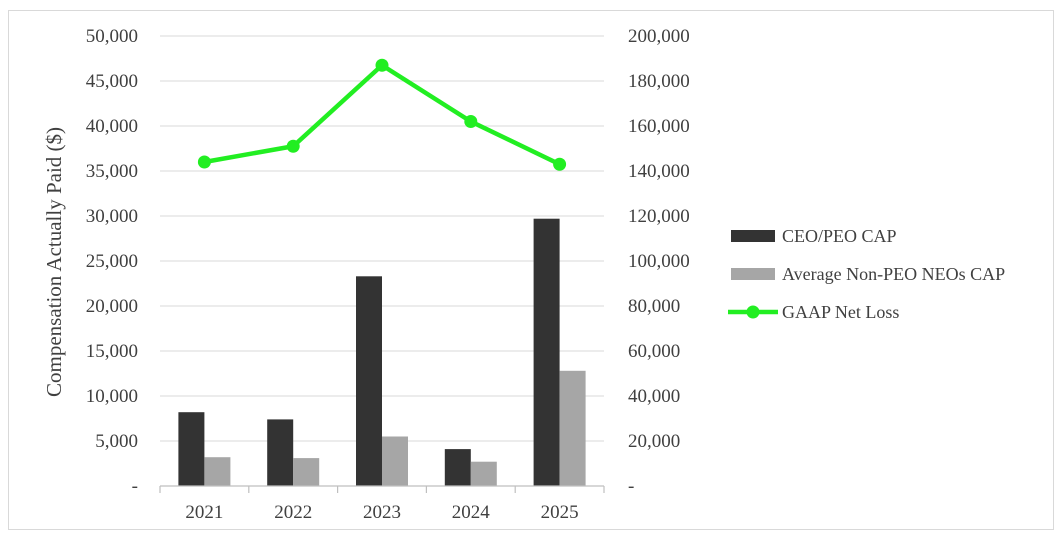  I want to click on left-tick-label: 15,000, so click(112, 351).